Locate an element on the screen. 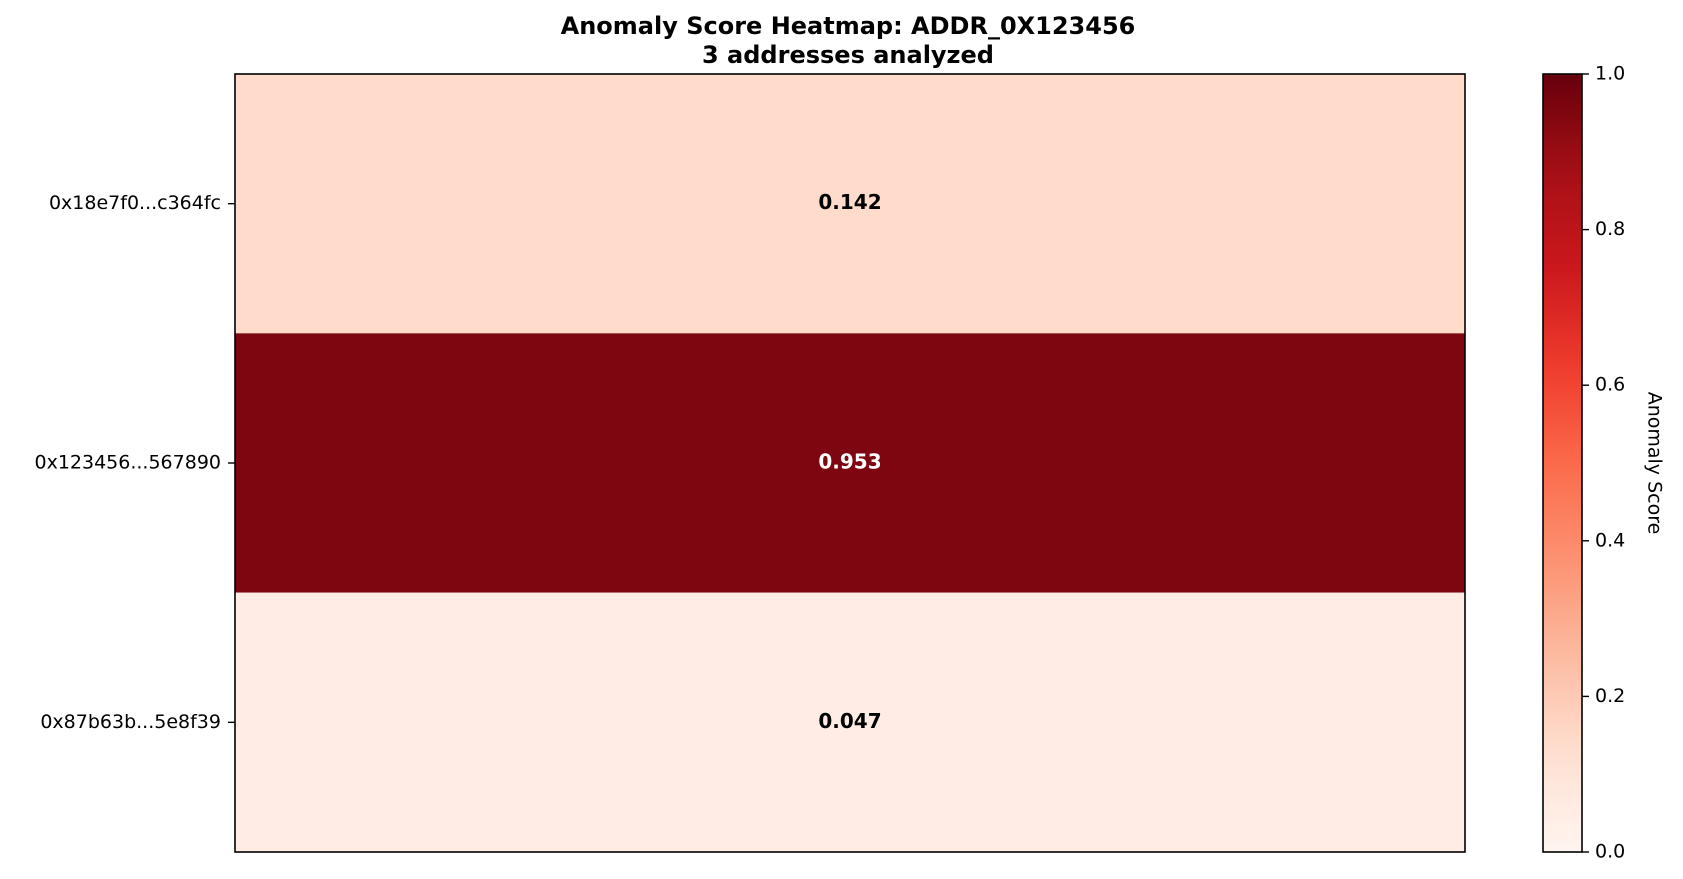 This screenshot has height=879, width=1683. colorbar: 0.0 0.2 0.4 0.6 0.8 1.0 Anomaly Score is located at coordinates (1604, 463).